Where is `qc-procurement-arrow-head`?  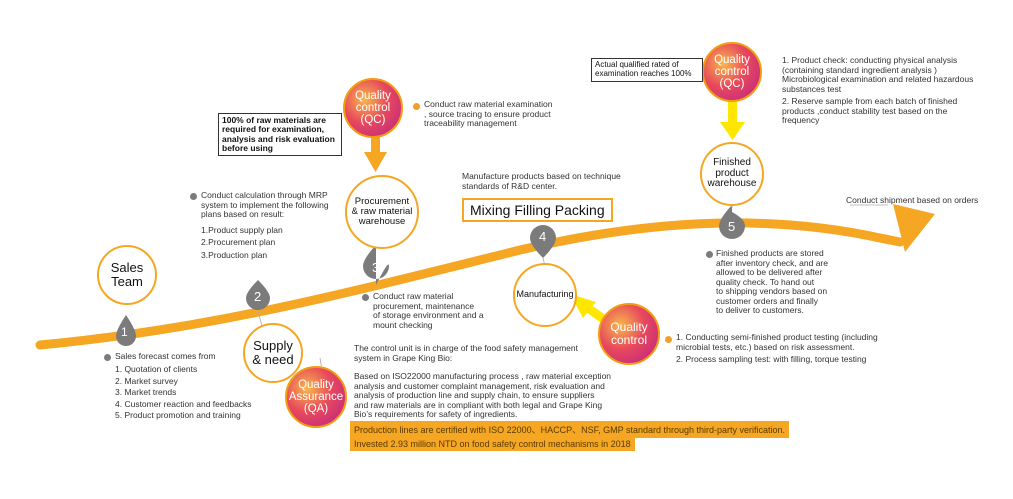
qc-procurement-arrow-head is located at coordinates (375, 162).